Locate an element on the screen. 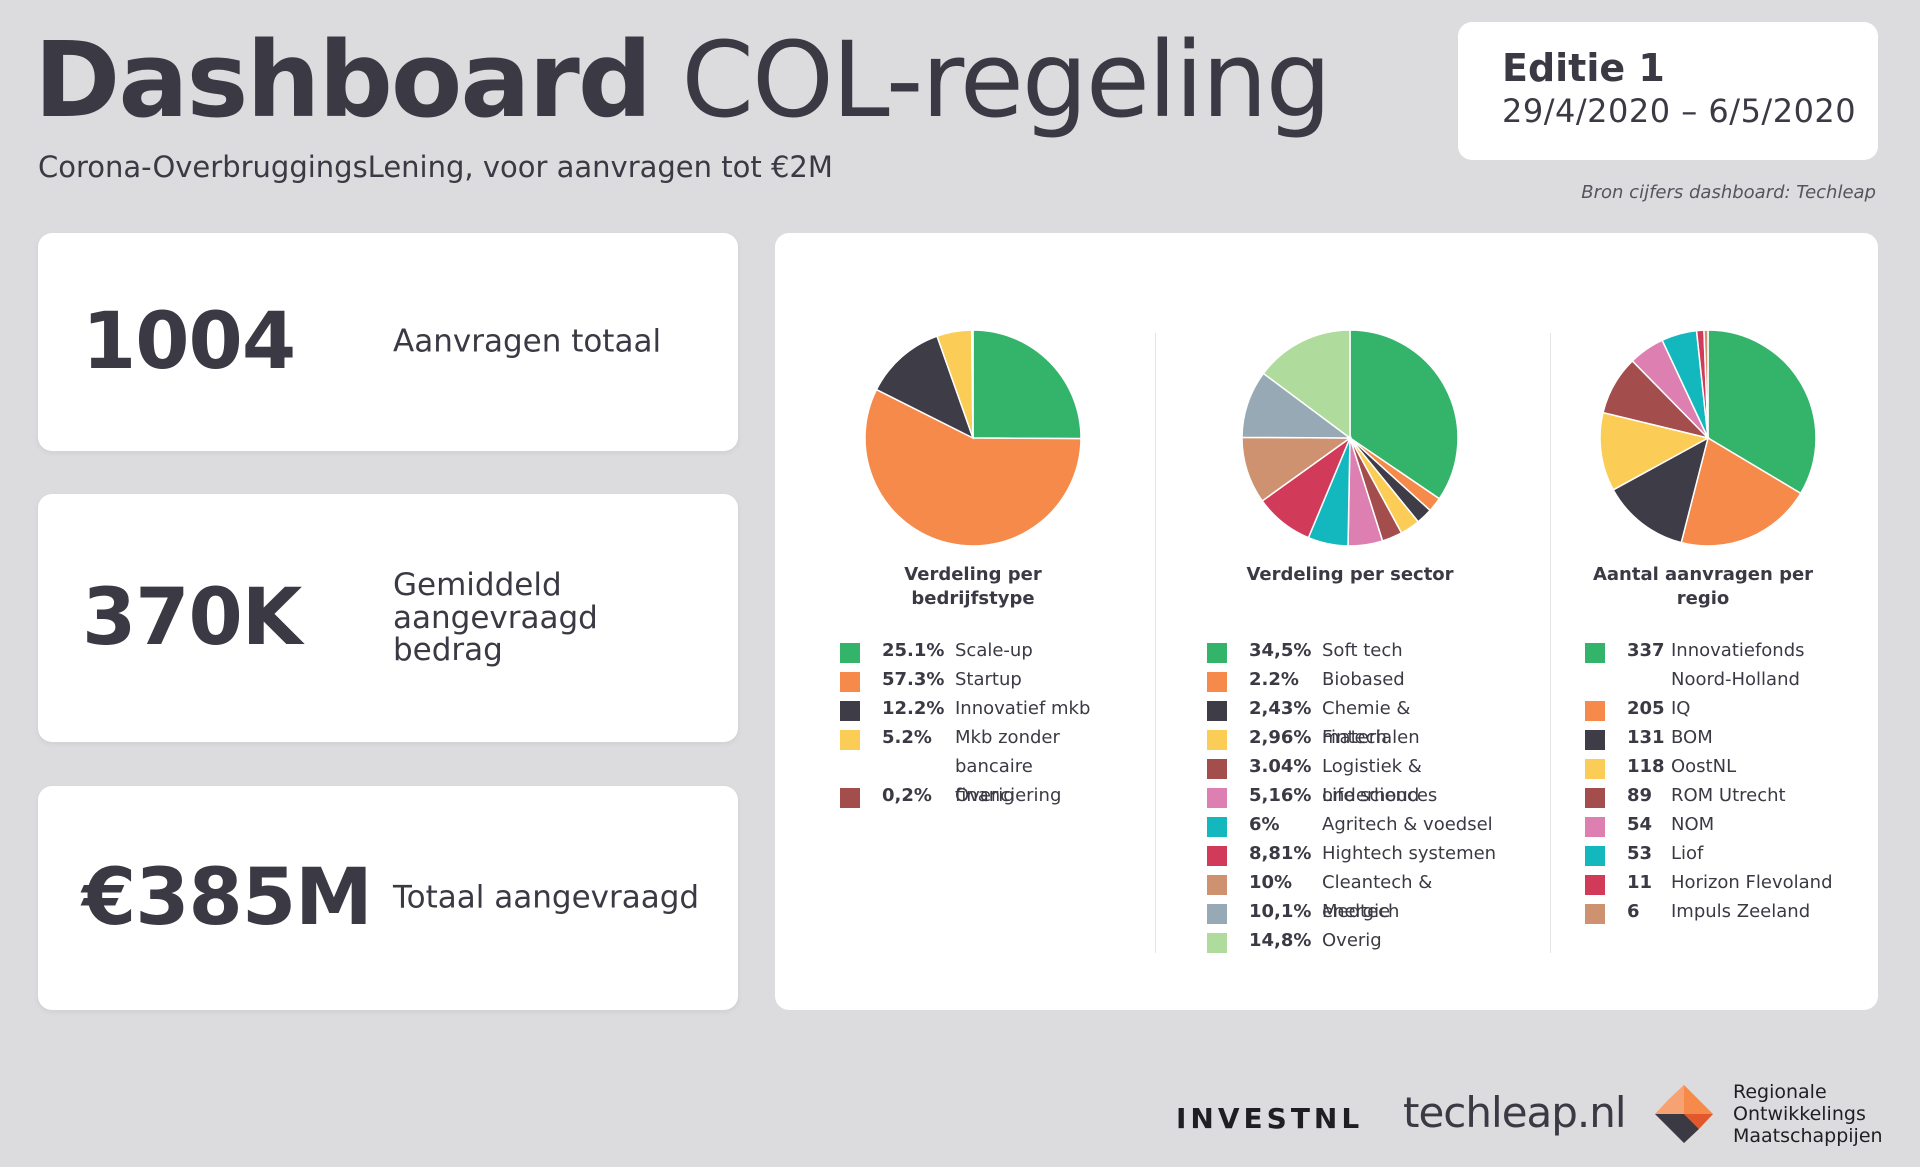 Image resolution: width=1920 pixels, height=1167 pixels. legend-label: Innovatiefonds Noord-Holland is located at coordinates (1738, 665).